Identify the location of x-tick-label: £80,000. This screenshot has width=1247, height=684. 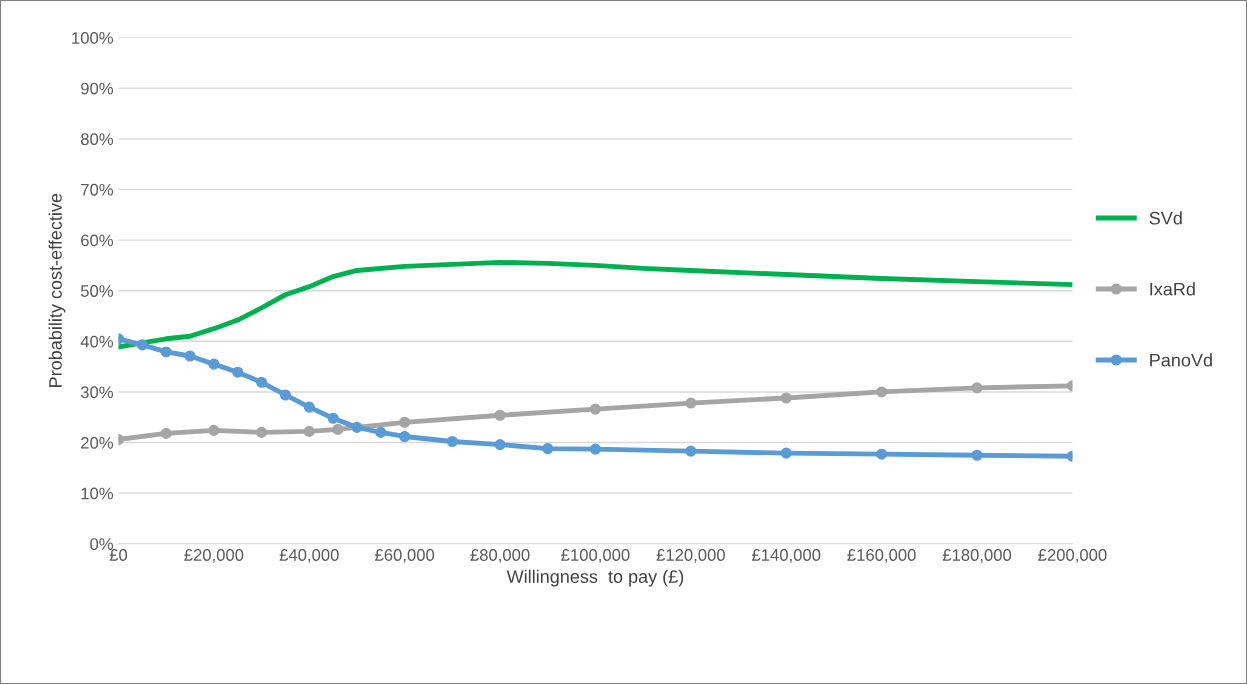
(500, 556).